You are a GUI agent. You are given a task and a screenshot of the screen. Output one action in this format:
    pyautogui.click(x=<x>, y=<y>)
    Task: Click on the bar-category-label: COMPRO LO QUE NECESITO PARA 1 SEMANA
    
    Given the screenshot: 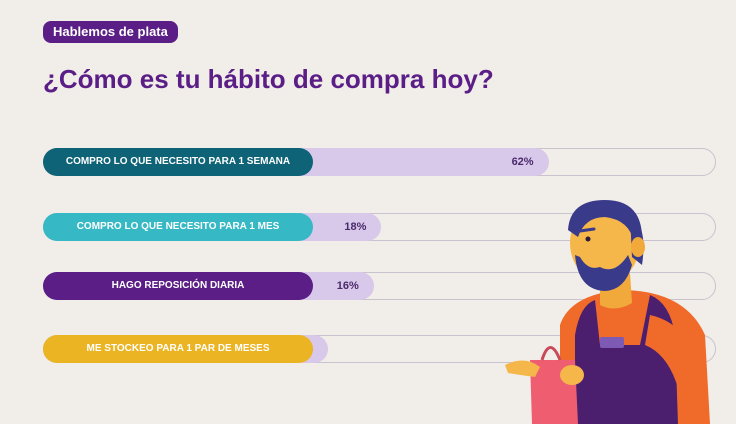 What is the action you would take?
    pyautogui.click(x=178, y=162)
    